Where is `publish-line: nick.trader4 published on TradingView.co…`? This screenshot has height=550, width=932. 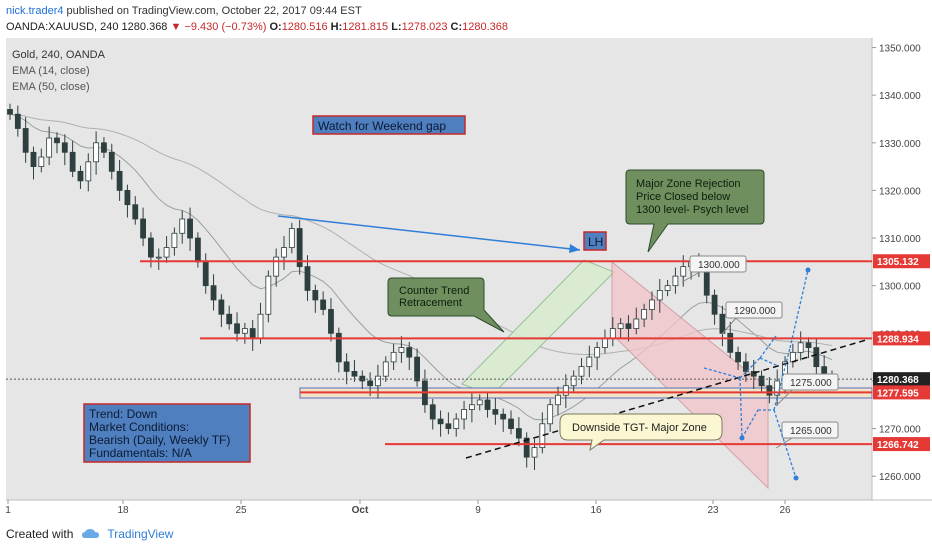
publish-line: nick.trader4 published on TradingView.co… is located at coordinates (184, 11).